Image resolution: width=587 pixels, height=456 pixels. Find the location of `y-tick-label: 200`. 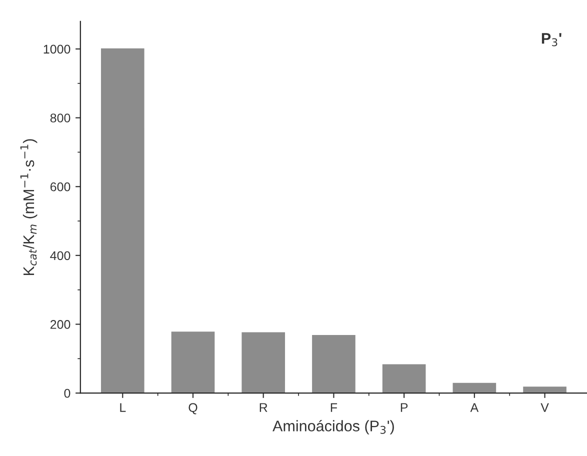

y-tick-label: 200 is located at coordinates (60, 324).